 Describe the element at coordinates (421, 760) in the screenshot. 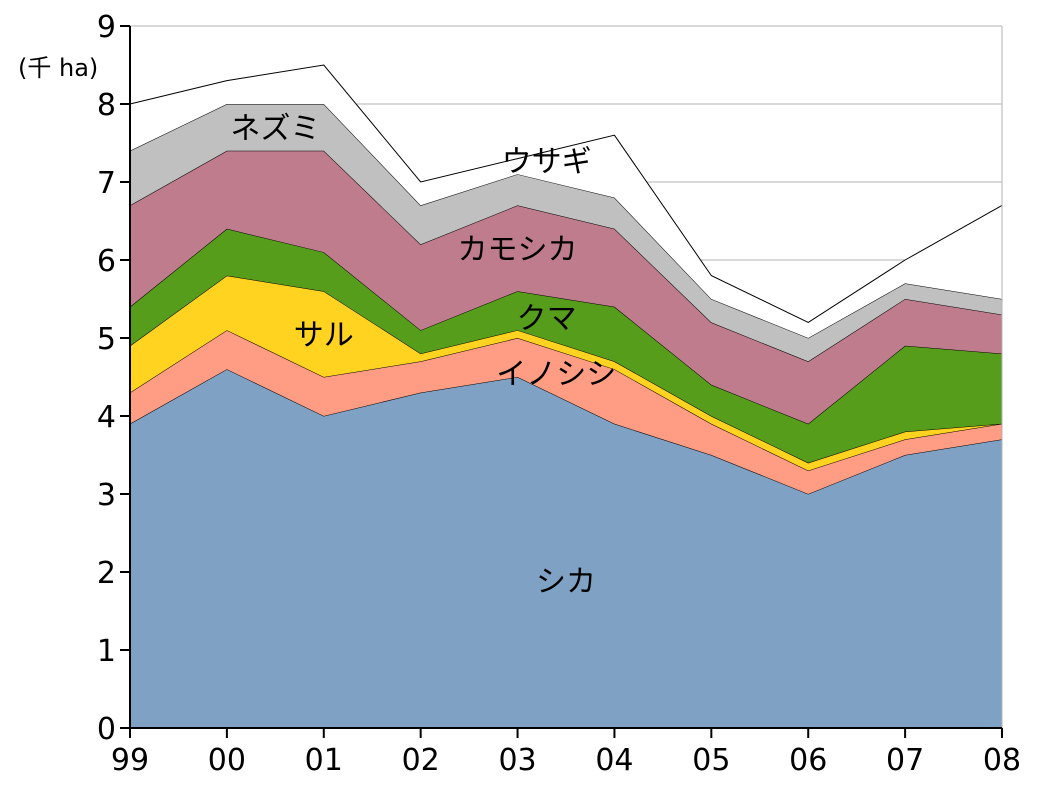

I see `x-tick-label-02: 02` at that location.